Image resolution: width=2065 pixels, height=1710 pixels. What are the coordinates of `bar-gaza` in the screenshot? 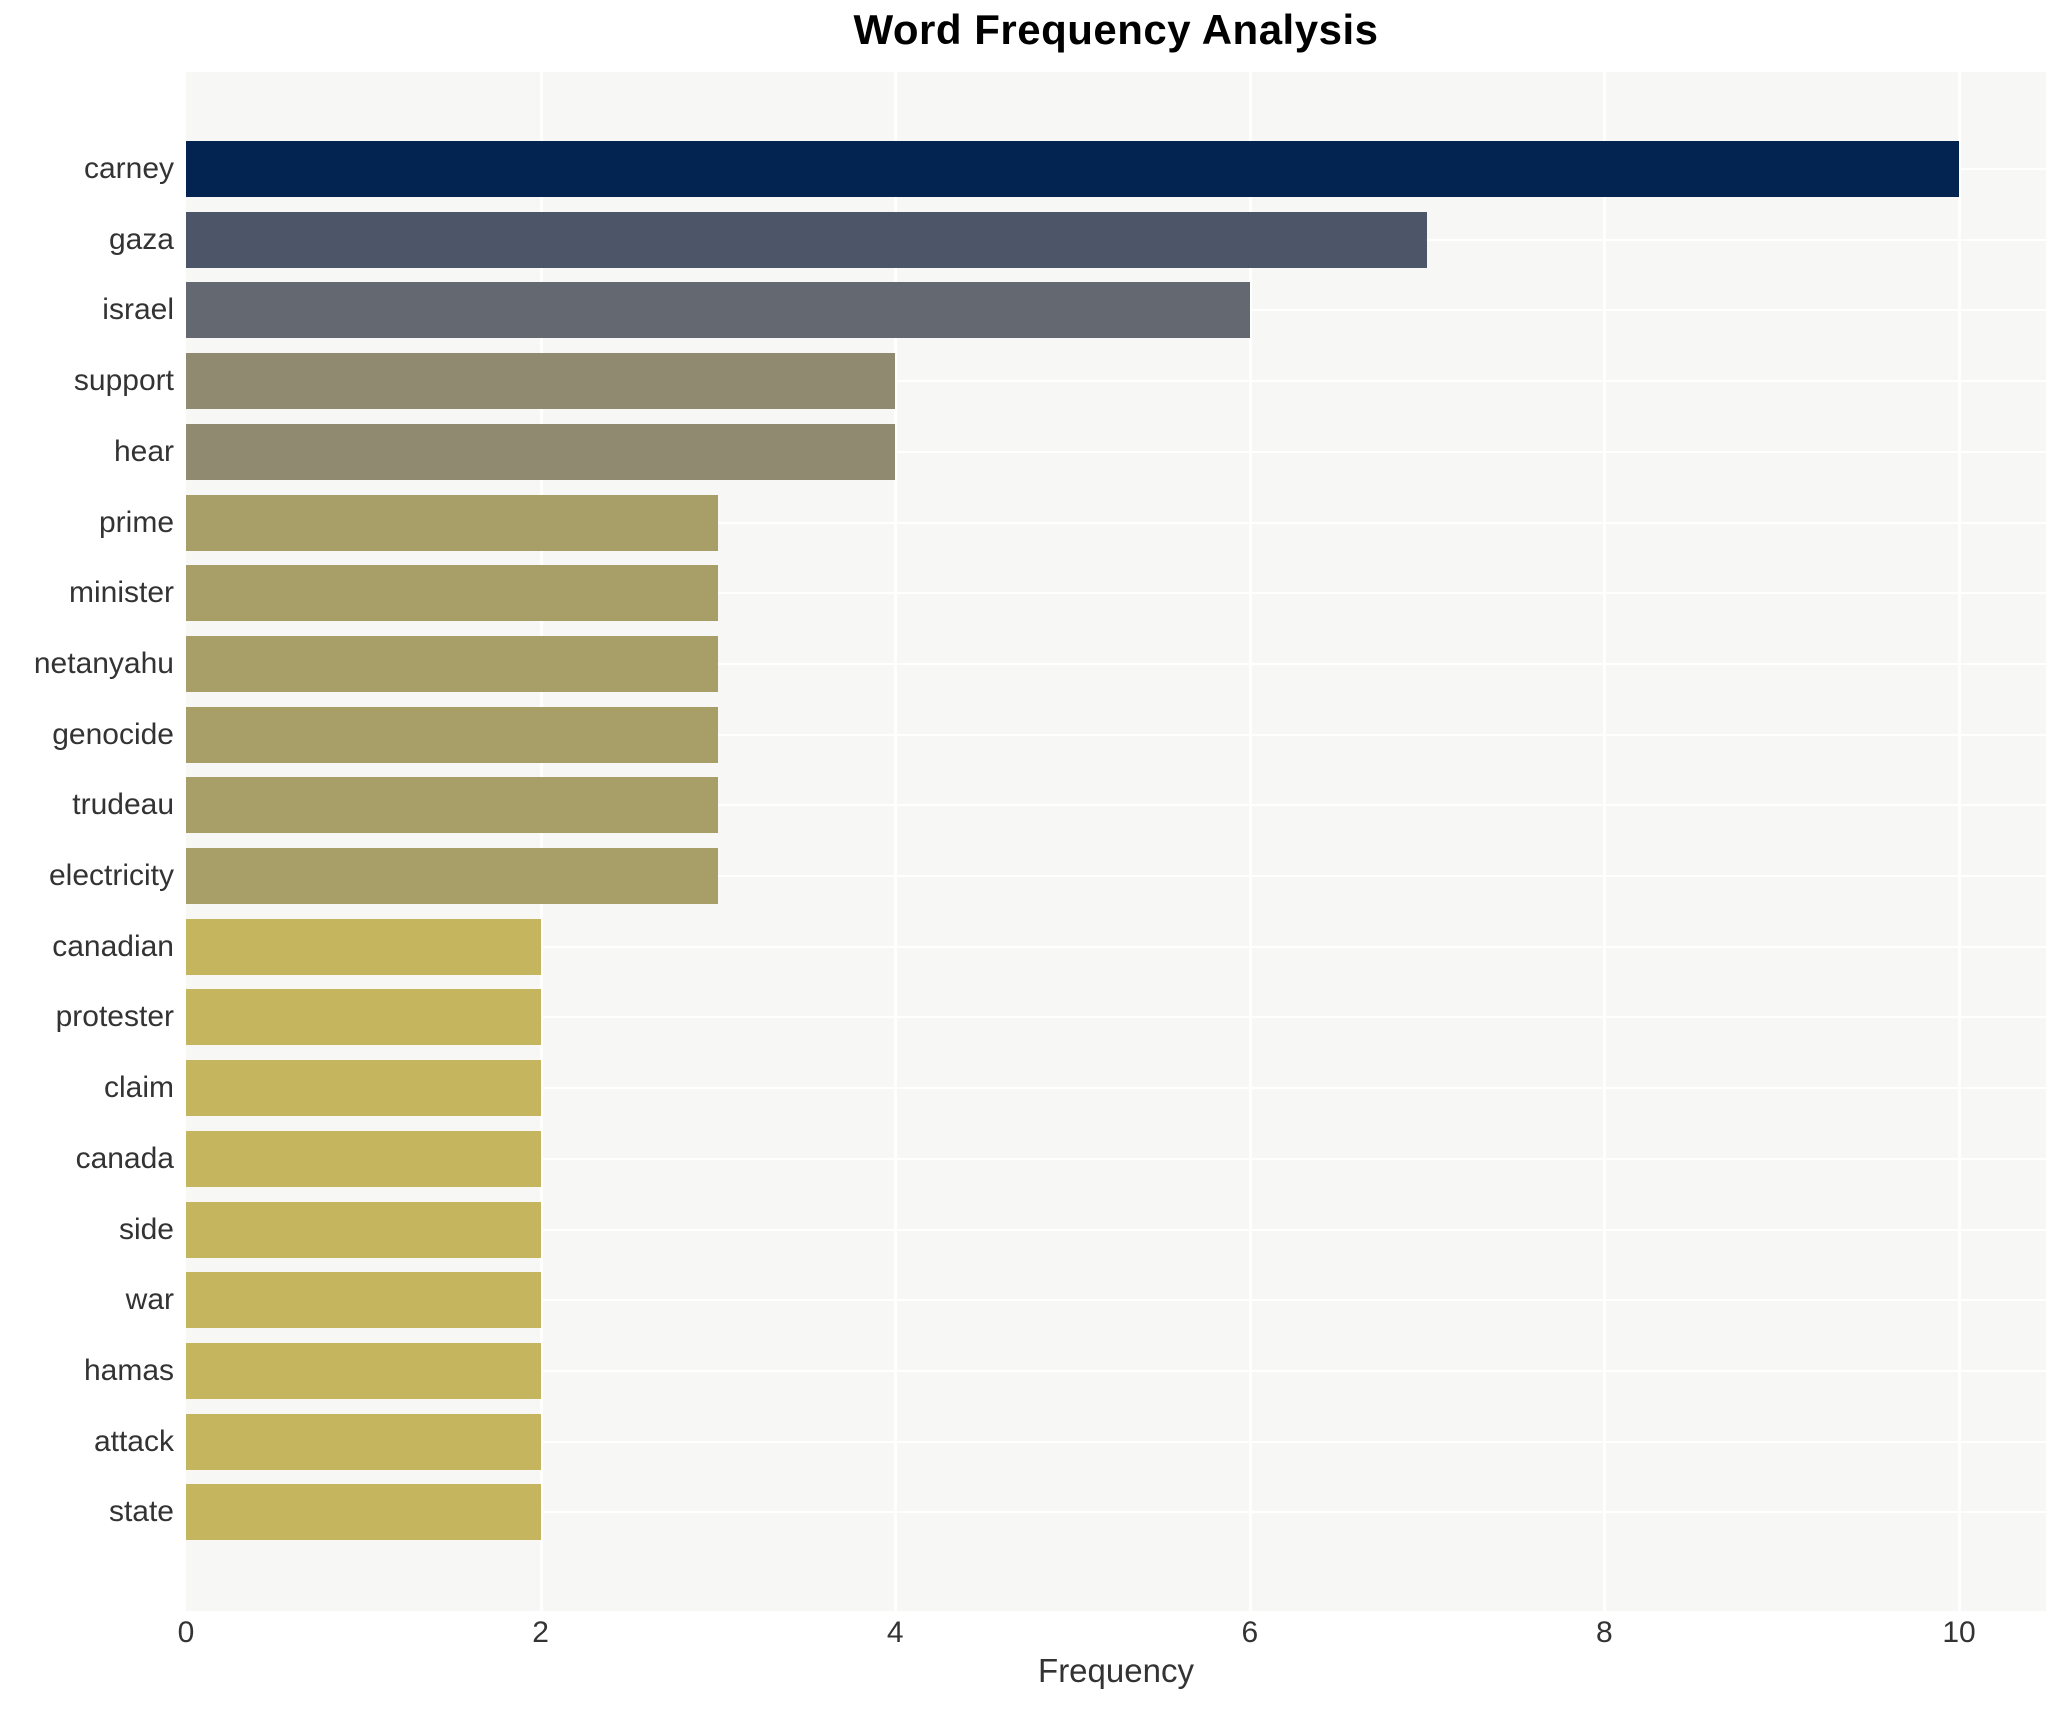 It's located at (807, 239).